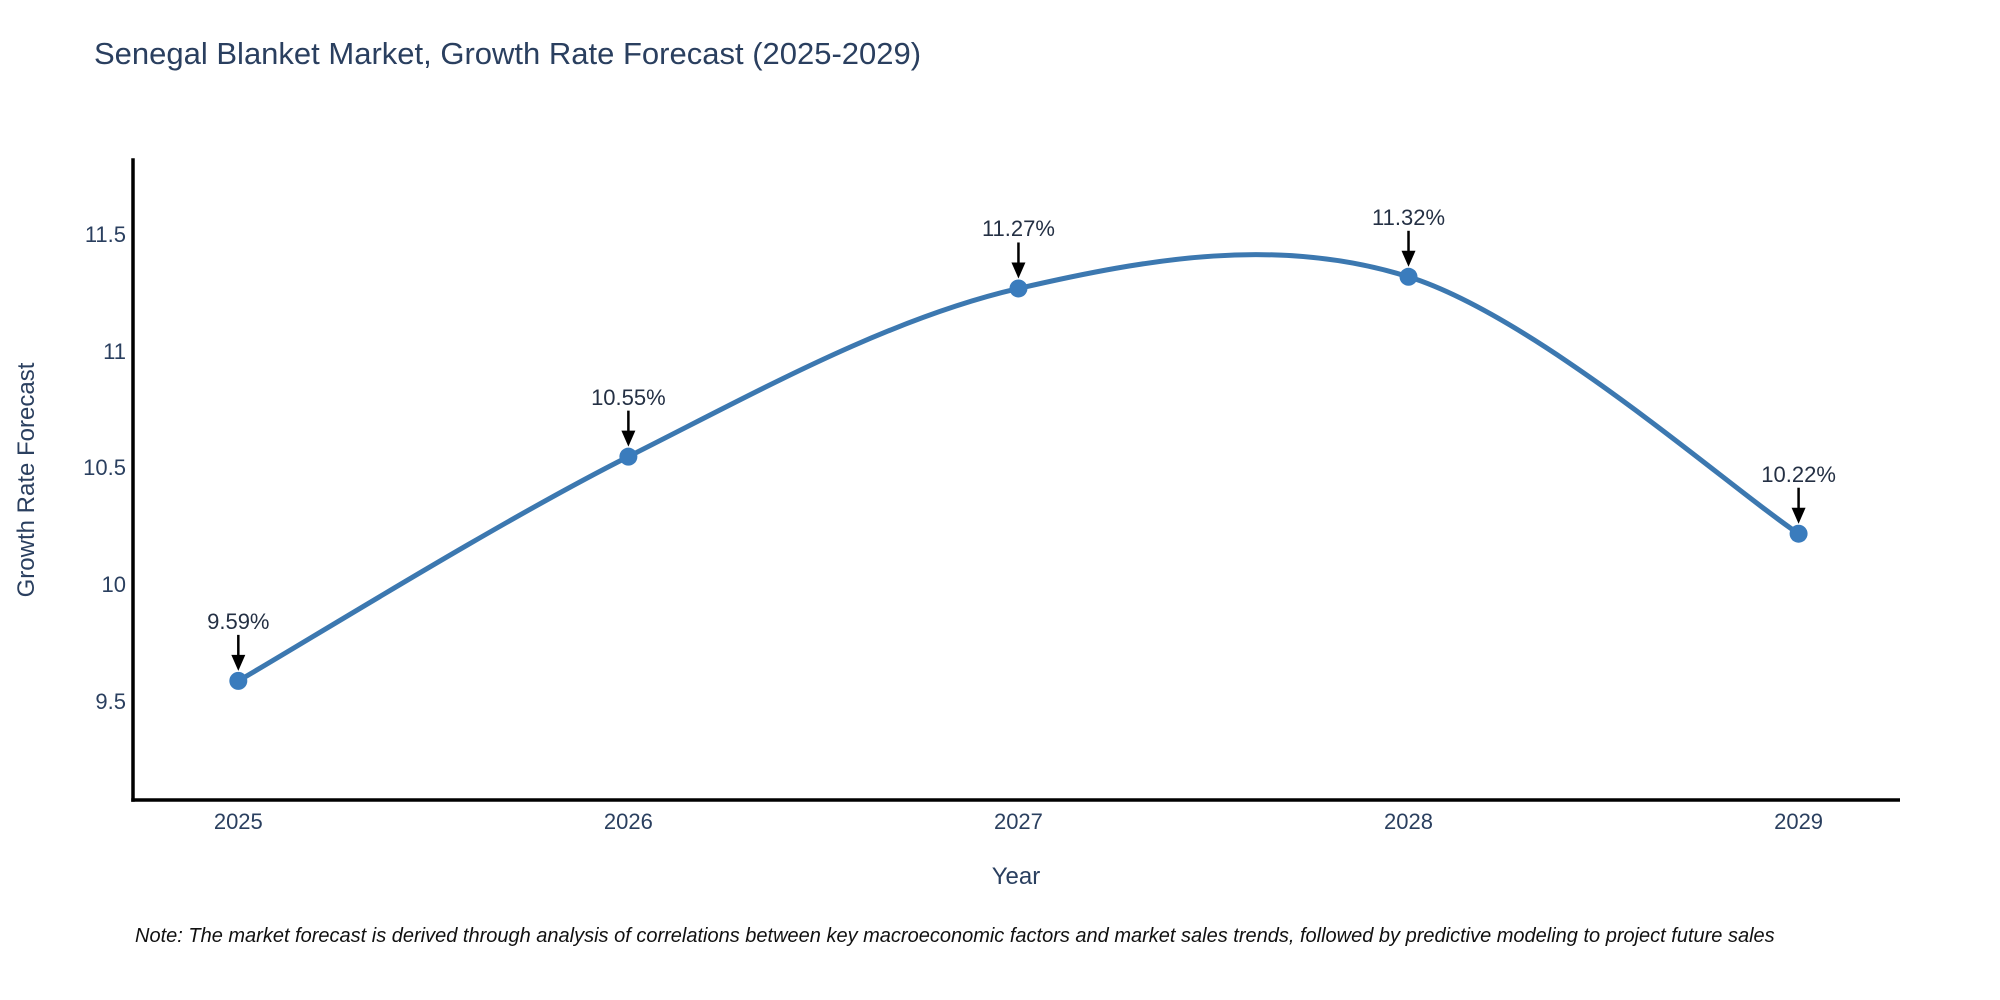 Image resolution: width=2000 pixels, height=1000 pixels. What do you see at coordinates (628, 438) in the screenshot?
I see `annotation-arrowhead-2026` at bounding box center [628, 438].